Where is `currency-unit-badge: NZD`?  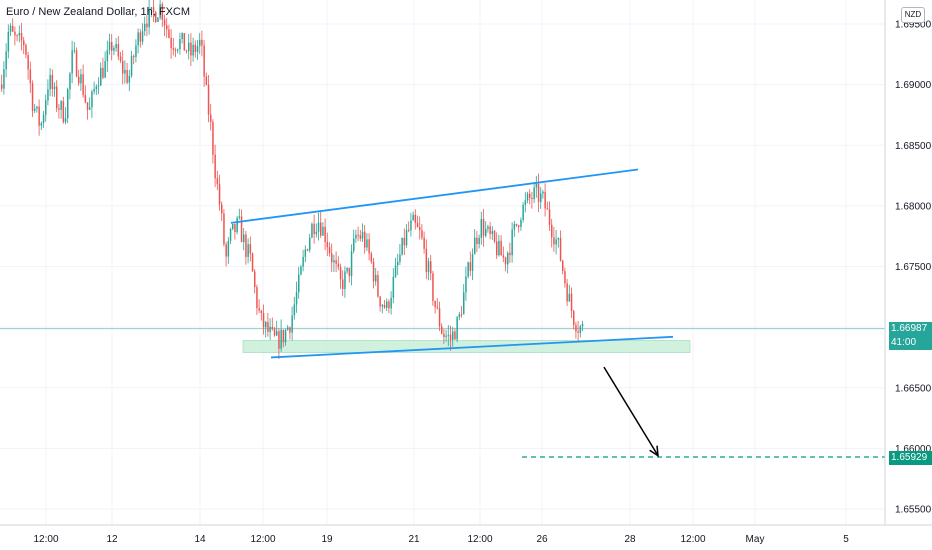 currency-unit-badge: NZD is located at coordinates (913, 15).